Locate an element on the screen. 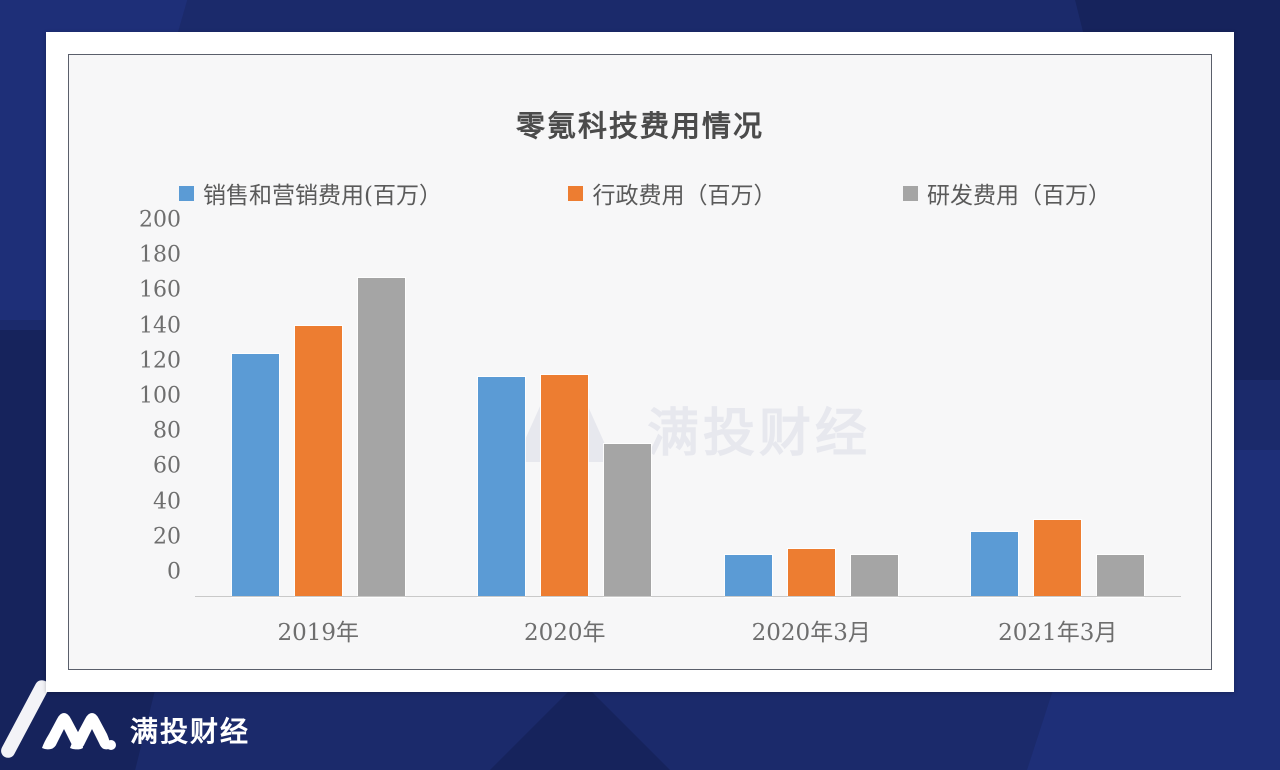 This screenshot has height=770, width=1280. legend-label: 研发费用（百万） is located at coordinates (1018, 196).